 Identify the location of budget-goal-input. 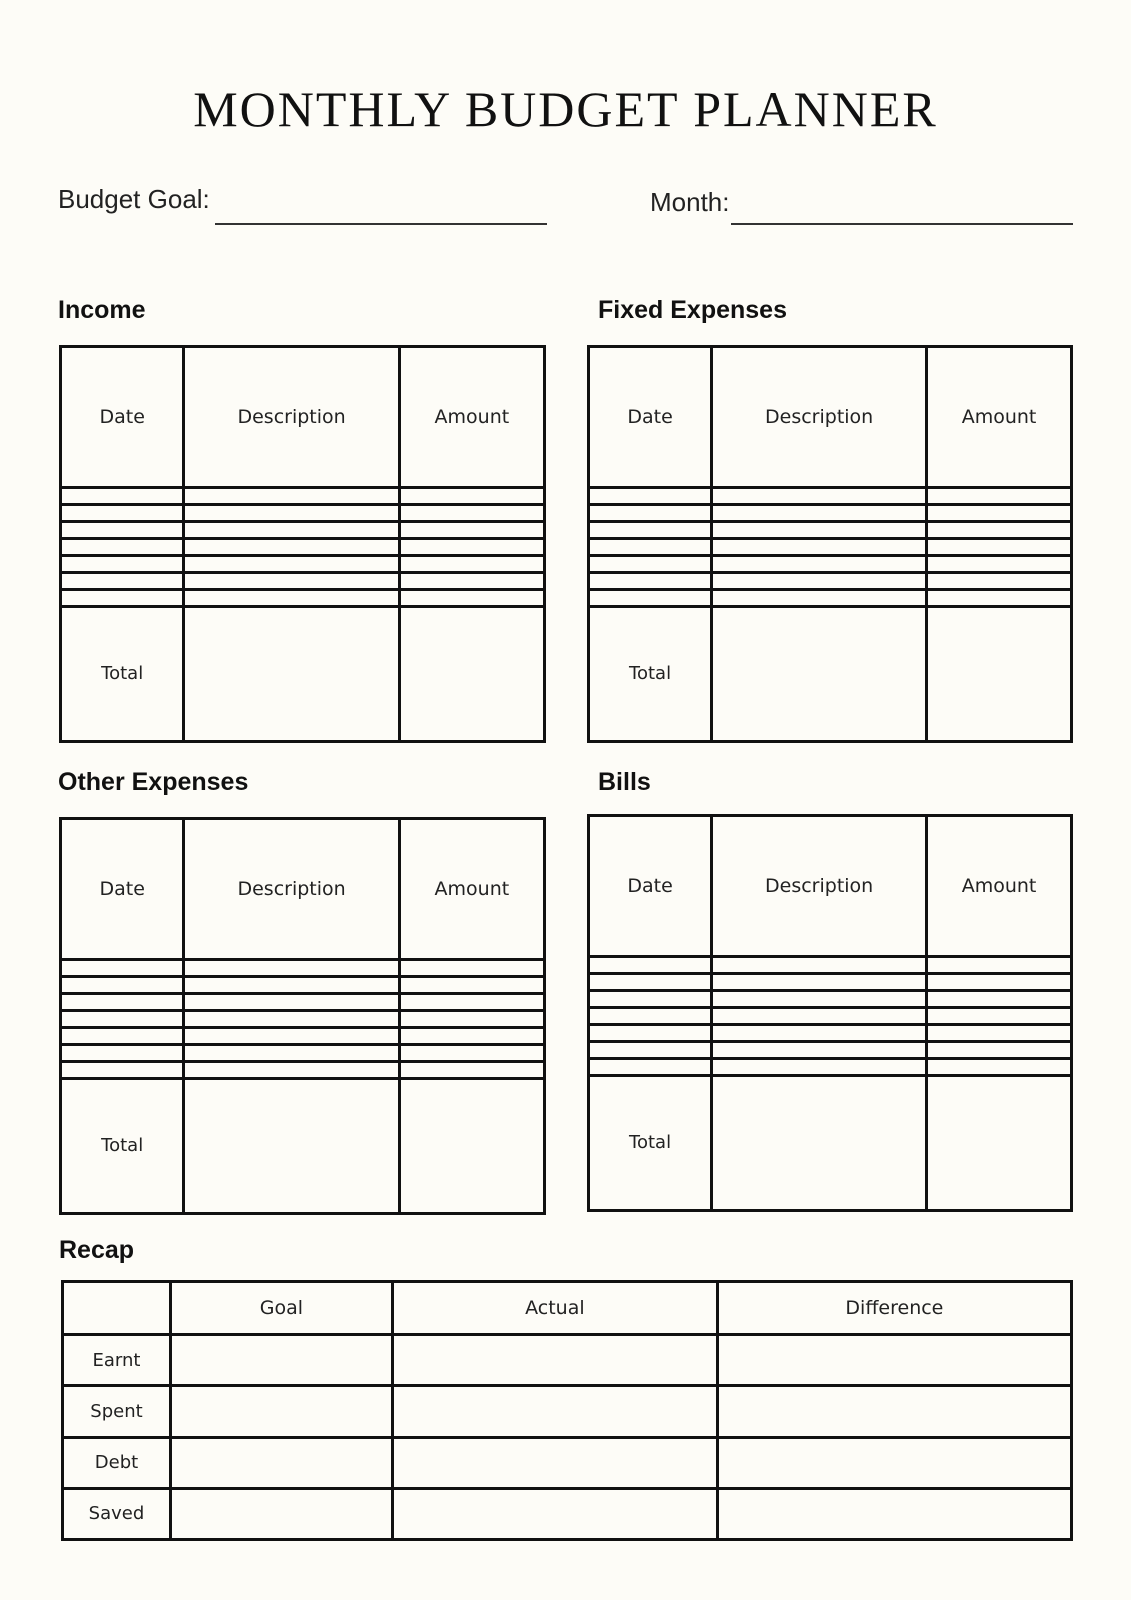
(381, 224).